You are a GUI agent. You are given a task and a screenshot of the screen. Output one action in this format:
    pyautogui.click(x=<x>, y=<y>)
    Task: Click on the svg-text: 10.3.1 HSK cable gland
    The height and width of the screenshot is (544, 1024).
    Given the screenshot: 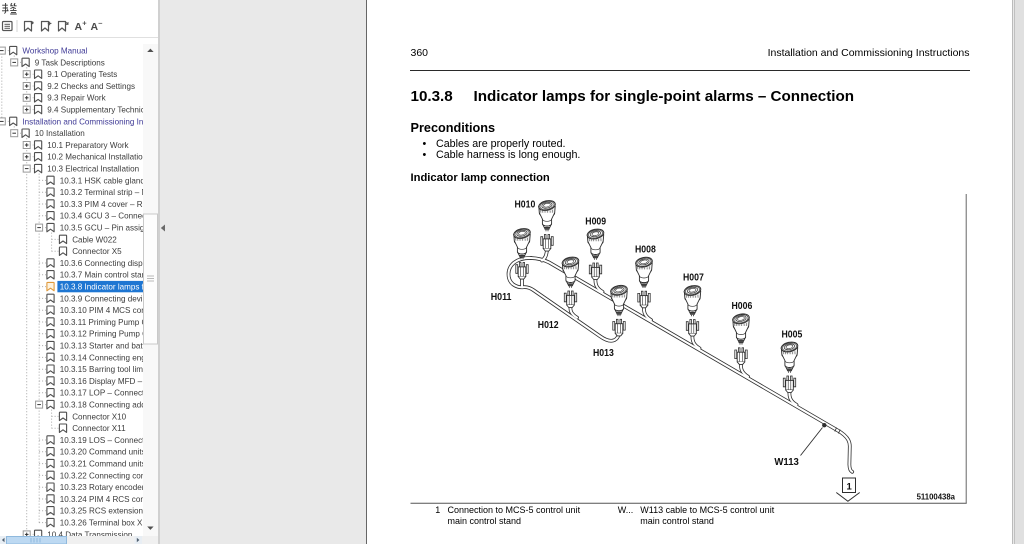 What is the action you would take?
    pyautogui.click(x=102, y=180)
    